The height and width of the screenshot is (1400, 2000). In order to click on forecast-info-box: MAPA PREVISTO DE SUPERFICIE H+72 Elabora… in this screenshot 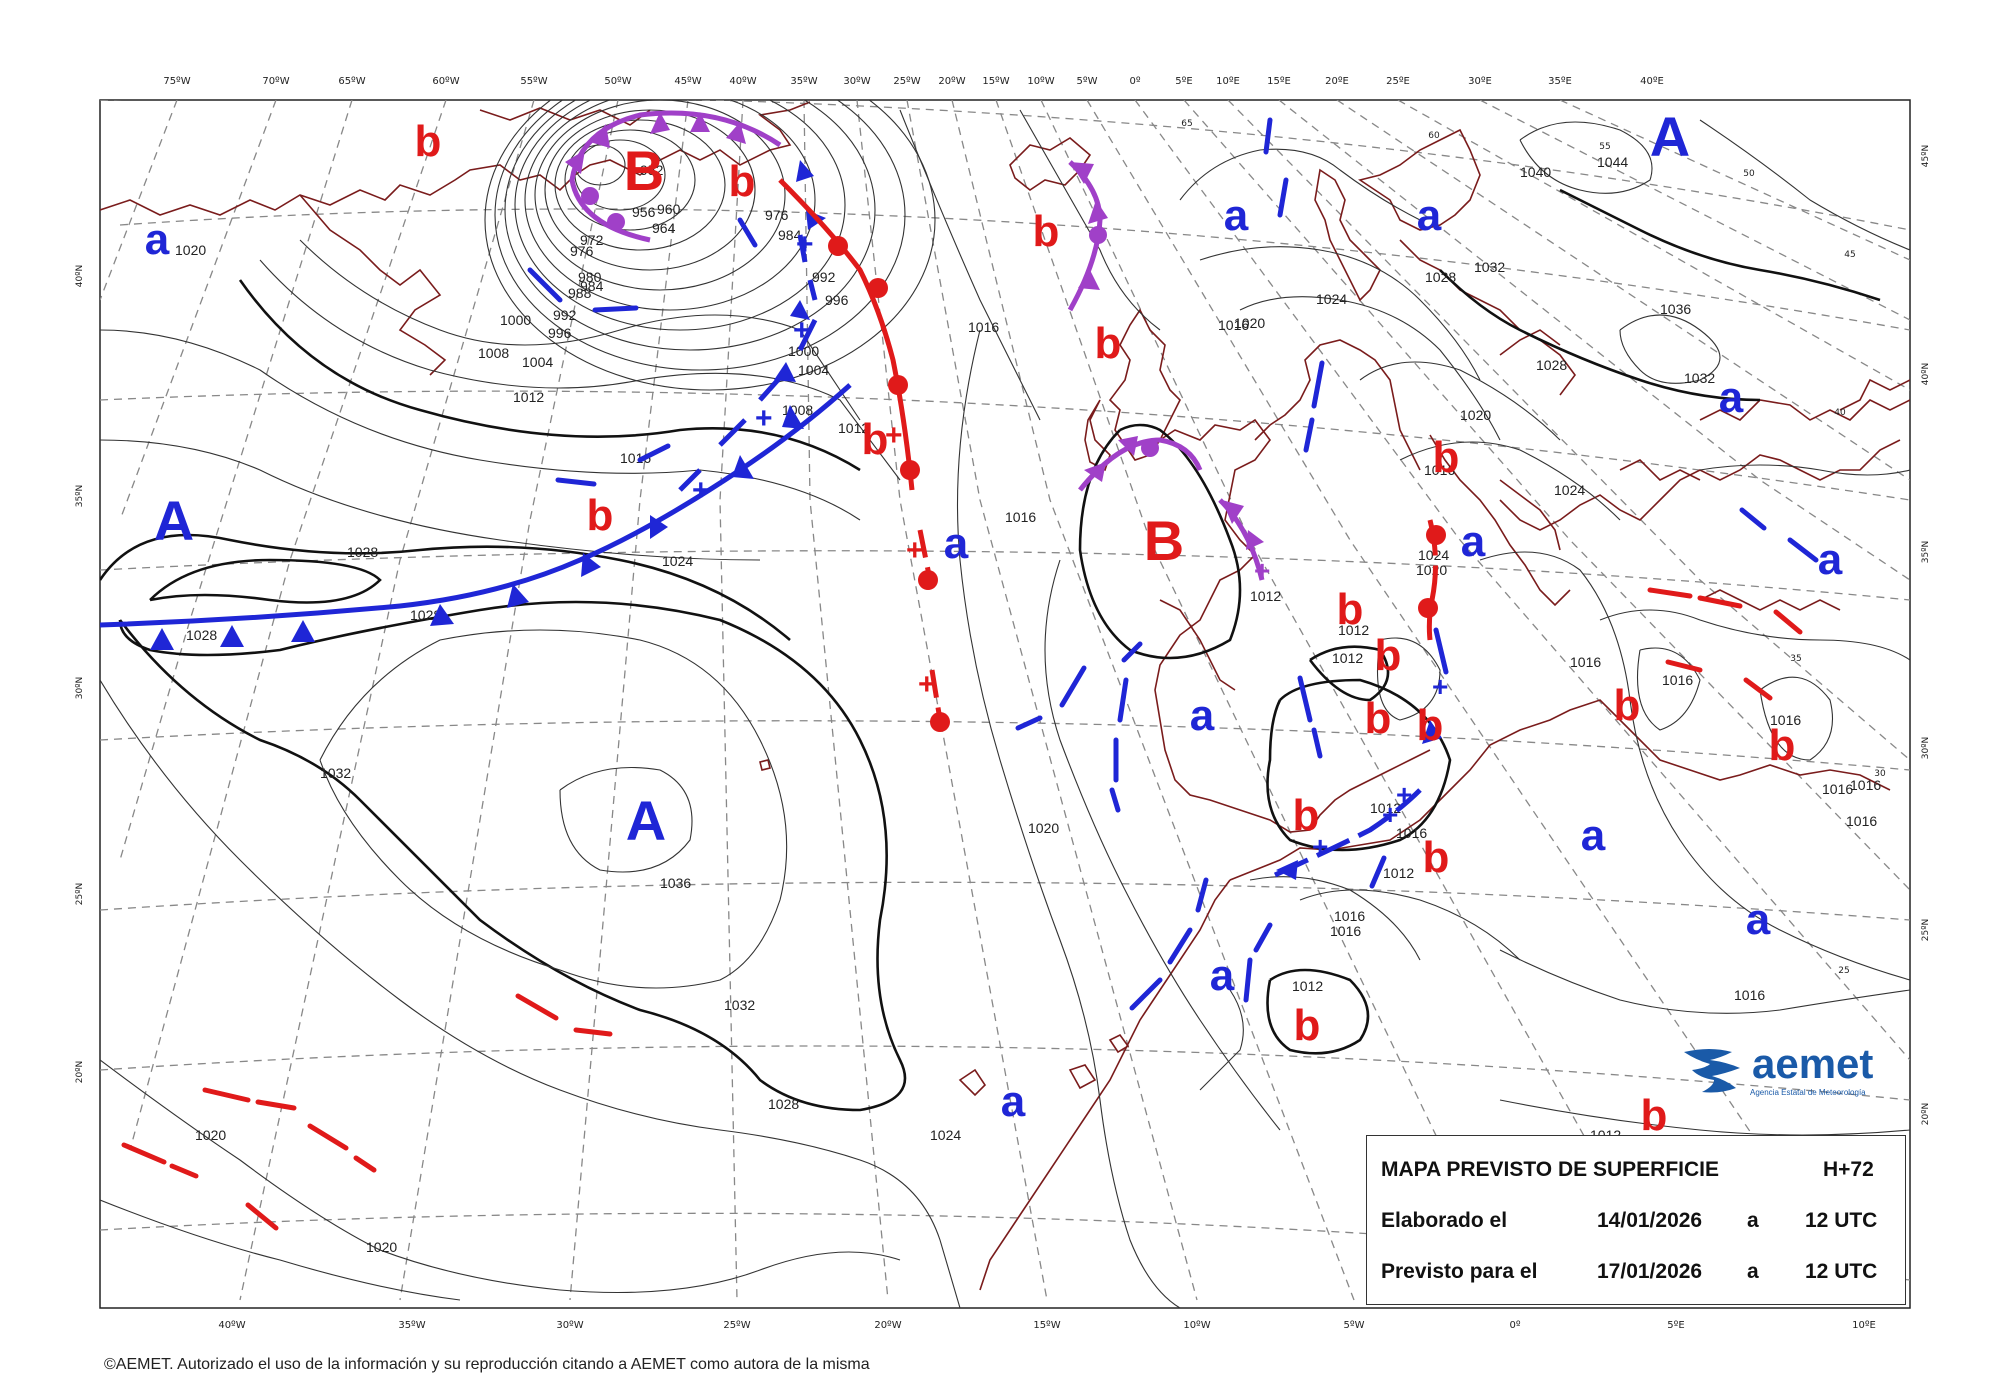, I will do `click(1636, 1220)`.